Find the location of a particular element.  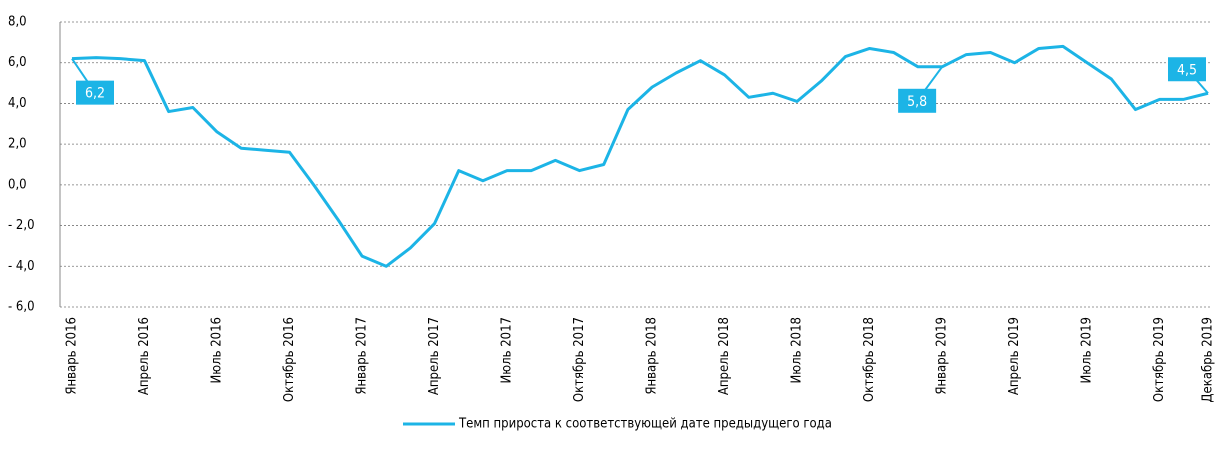

data-label: 5,8 is located at coordinates (917, 102).